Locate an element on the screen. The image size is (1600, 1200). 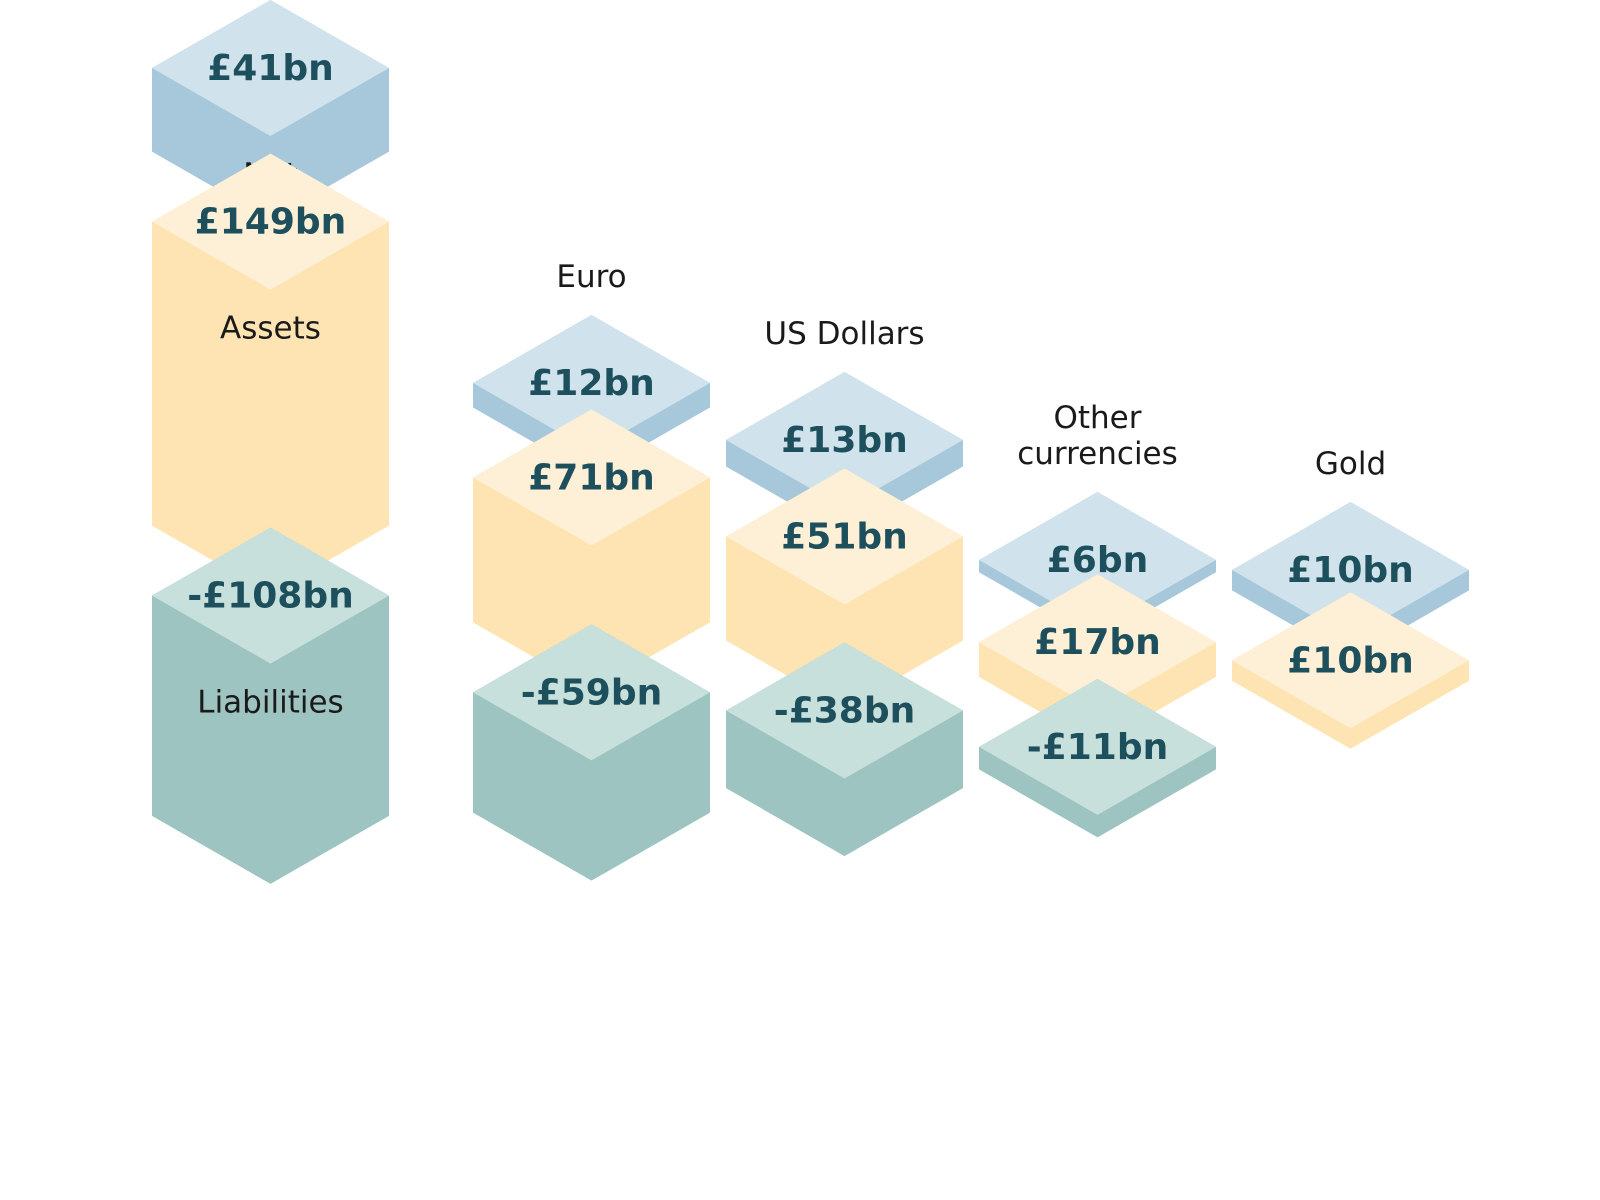
net-block-3: £6bn is located at coordinates (1097, 566).